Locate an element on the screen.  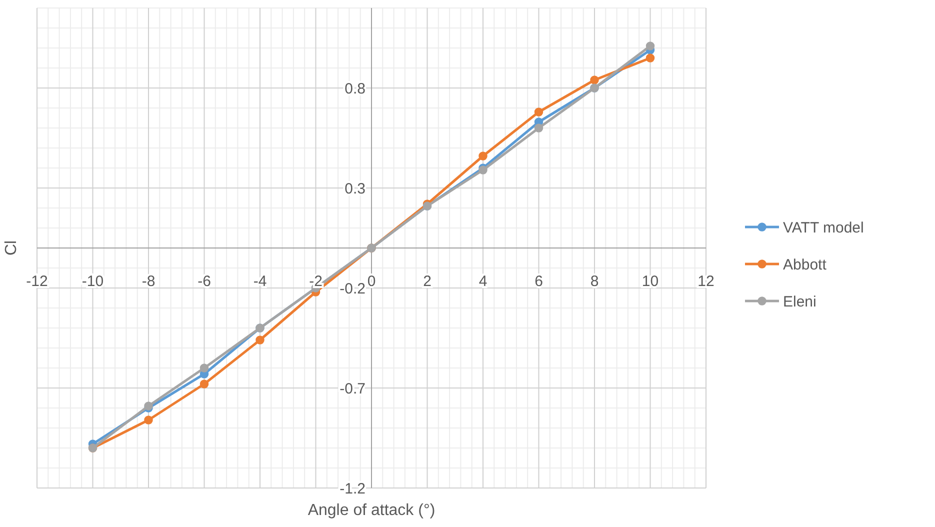
y-axis-title: Cl is located at coordinates (11, 248).